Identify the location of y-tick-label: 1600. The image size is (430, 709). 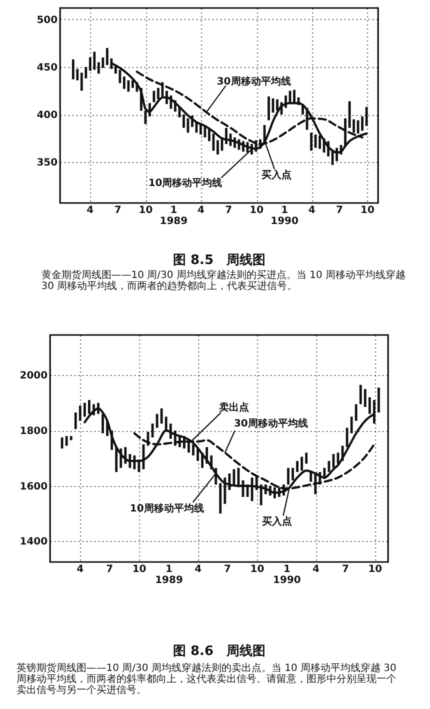
(34, 486).